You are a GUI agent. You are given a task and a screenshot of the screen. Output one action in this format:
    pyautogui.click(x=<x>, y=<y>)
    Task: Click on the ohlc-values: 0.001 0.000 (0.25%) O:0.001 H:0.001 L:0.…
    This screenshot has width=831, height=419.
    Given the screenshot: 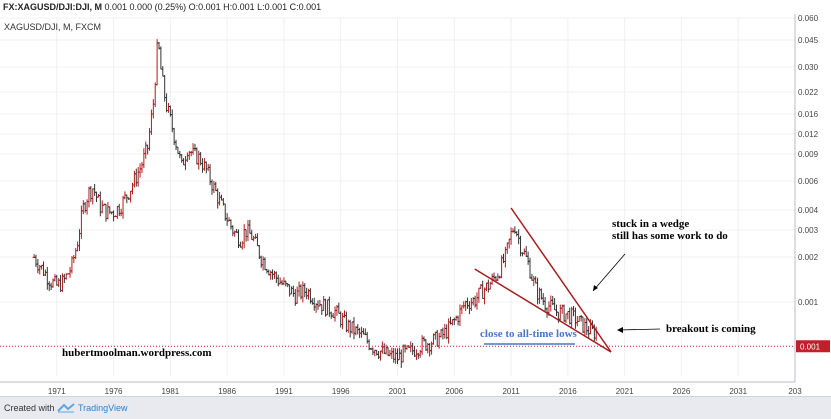 What is the action you would take?
    pyautogui.click(x=213, y=7)
    